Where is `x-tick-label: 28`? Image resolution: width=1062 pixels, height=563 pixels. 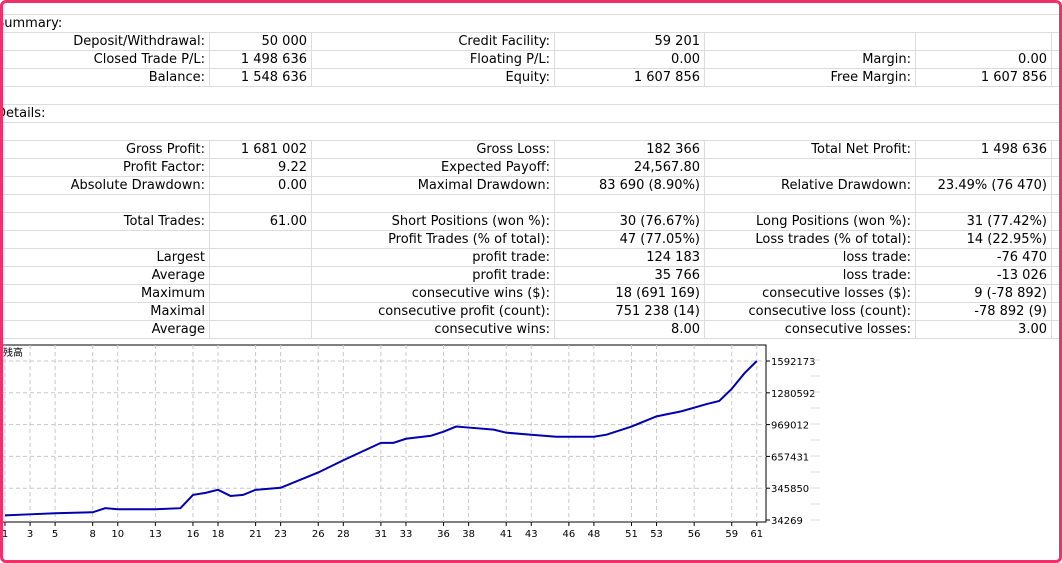
x-tick-label: 28 is located at coordinates (343, 534).